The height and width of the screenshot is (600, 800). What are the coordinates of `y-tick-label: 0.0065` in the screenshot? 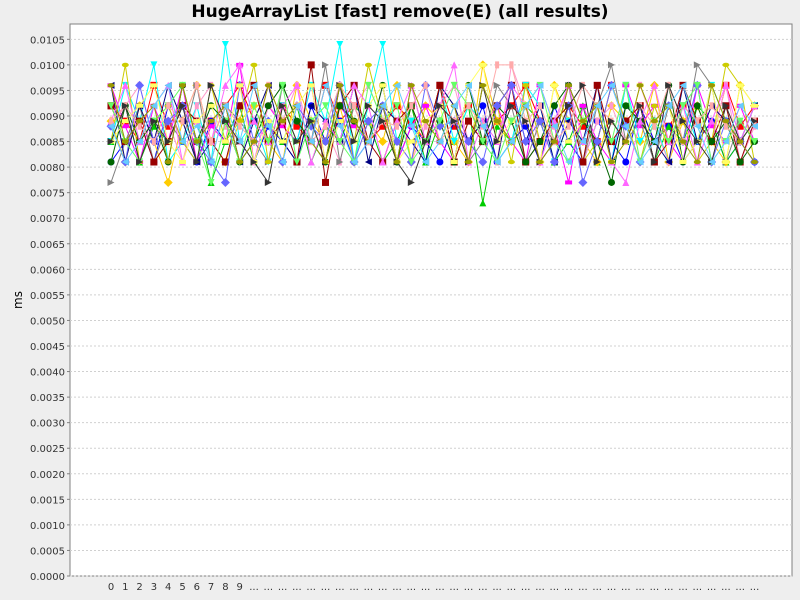 It's located at (47, 245).